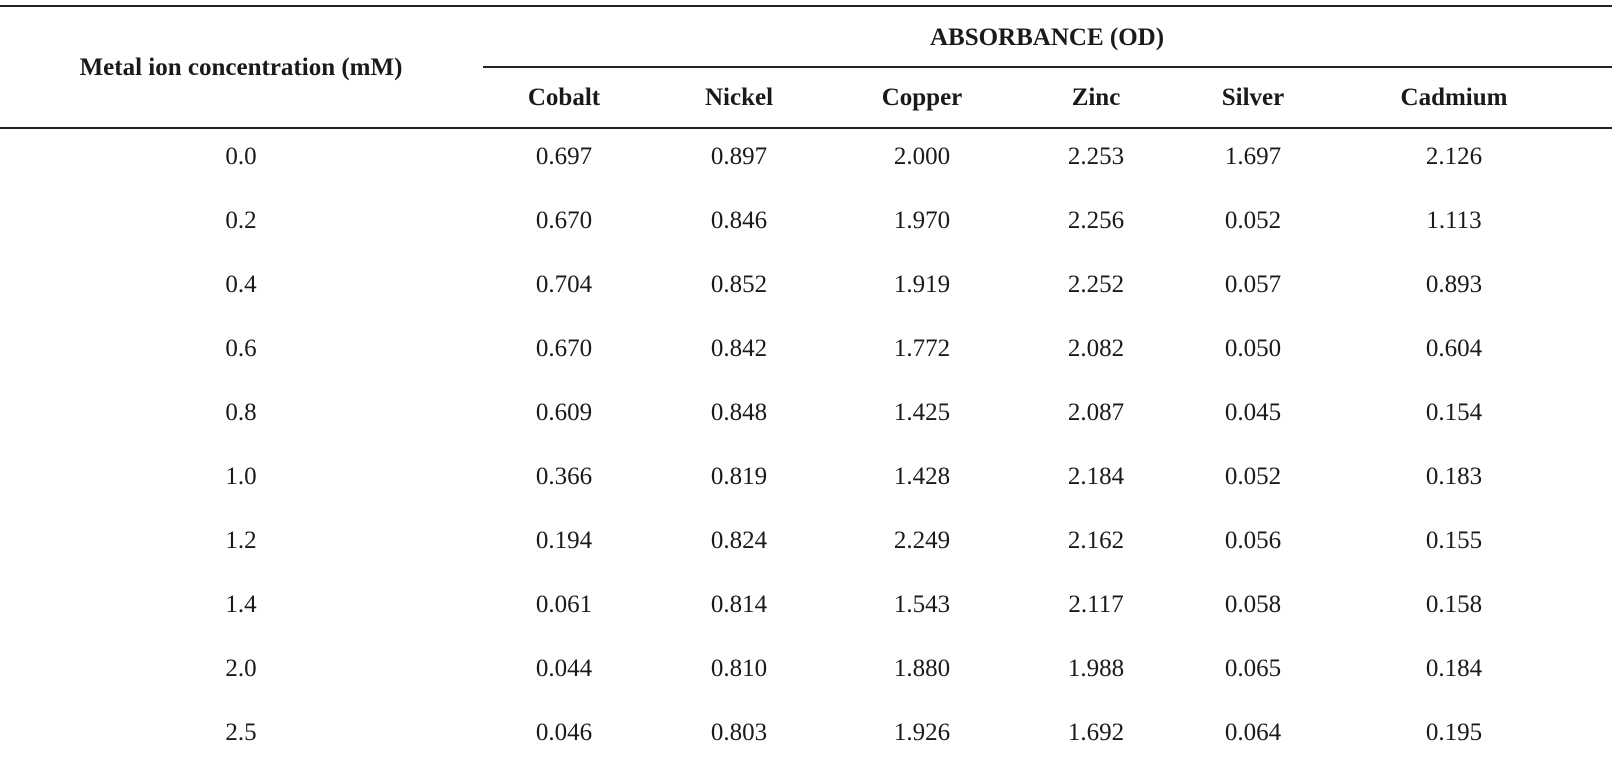  What do you see at coordinates (564, 732) in the screenshot?
I see `cell-cobalt: 0.046` at bounding box center [564, 732].